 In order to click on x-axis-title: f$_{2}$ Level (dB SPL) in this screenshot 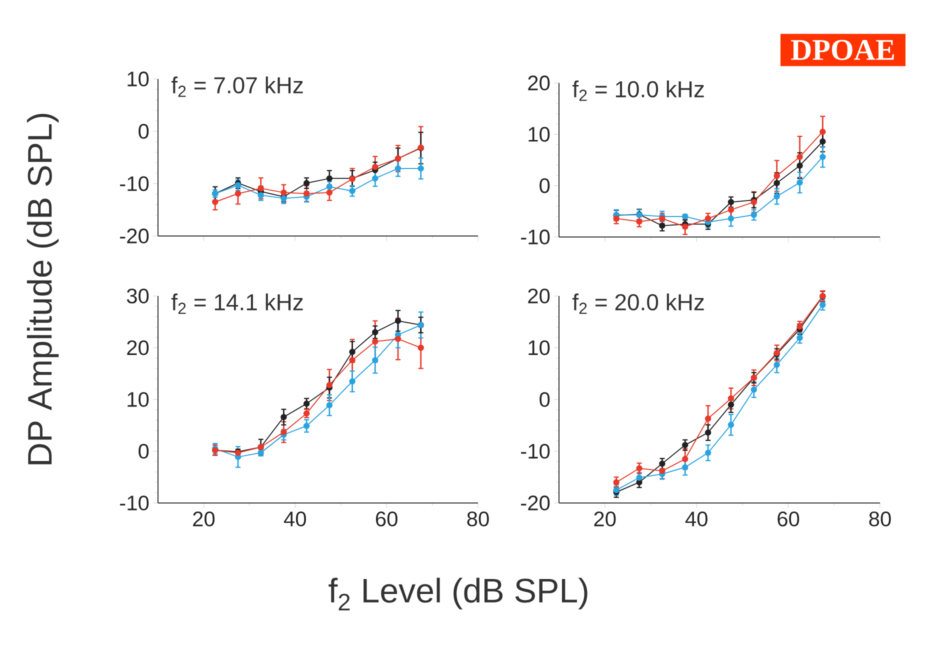, I will do `click(458, 594)`.